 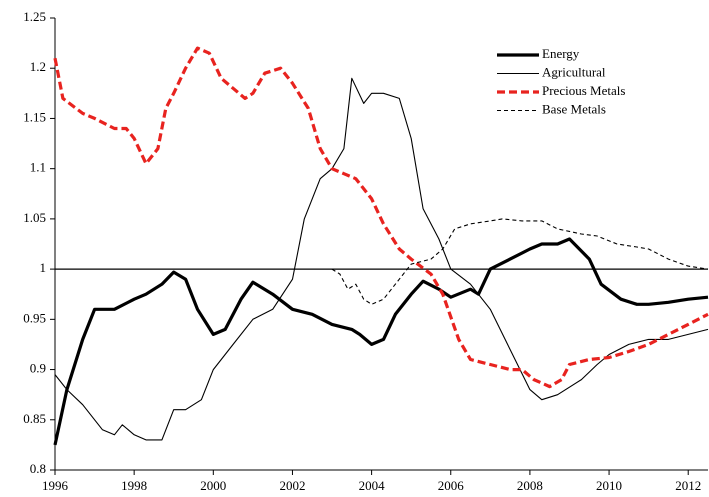 What do you see at coordinates (609, 485) in the screenshot?
I see `x-tick-label: 2010` at bounding box center [609, 485].